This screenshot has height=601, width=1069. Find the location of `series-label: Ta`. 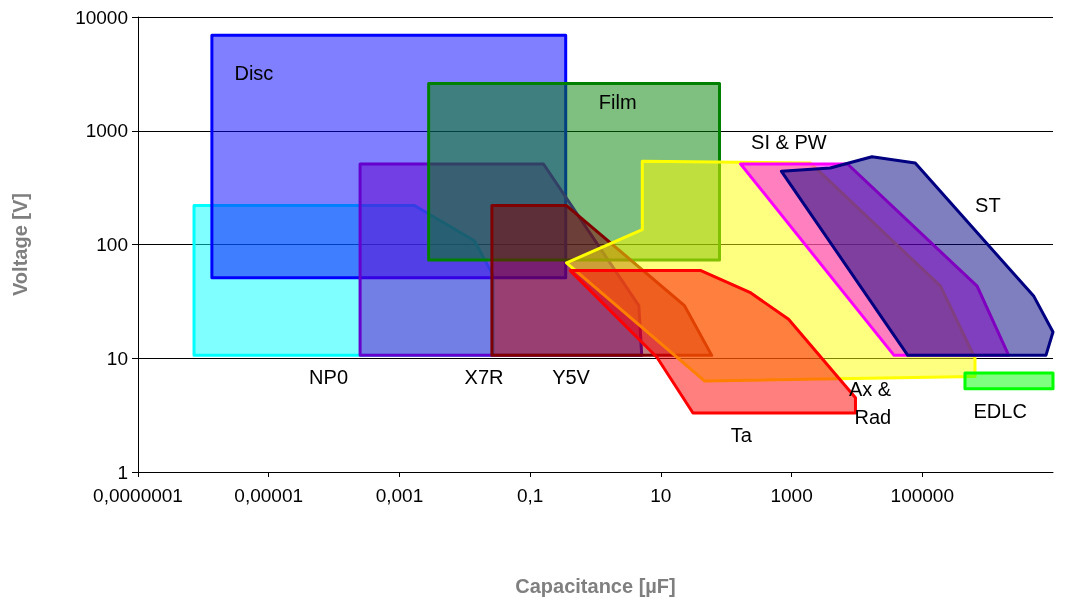

series-label: Ta is located at coordinates (741, 435).